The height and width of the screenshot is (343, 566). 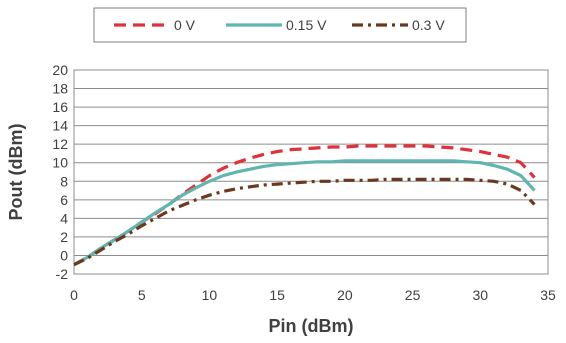 What do you see at coordinates (142, 295) in the screenshot?
I see `x-tick-label: 5` at bounding box center [142, 295].